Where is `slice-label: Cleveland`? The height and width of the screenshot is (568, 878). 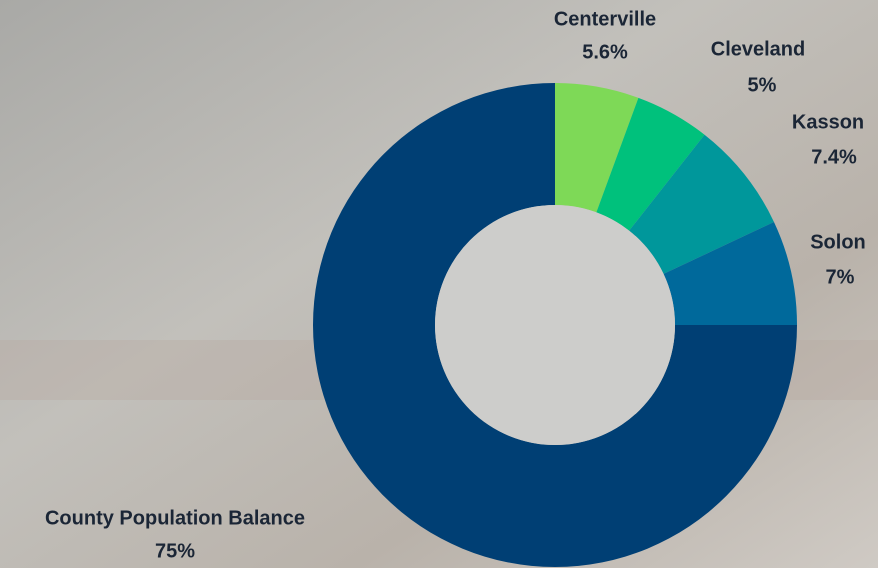
slice-label: Cleveland is located at coordinates (758, 49).